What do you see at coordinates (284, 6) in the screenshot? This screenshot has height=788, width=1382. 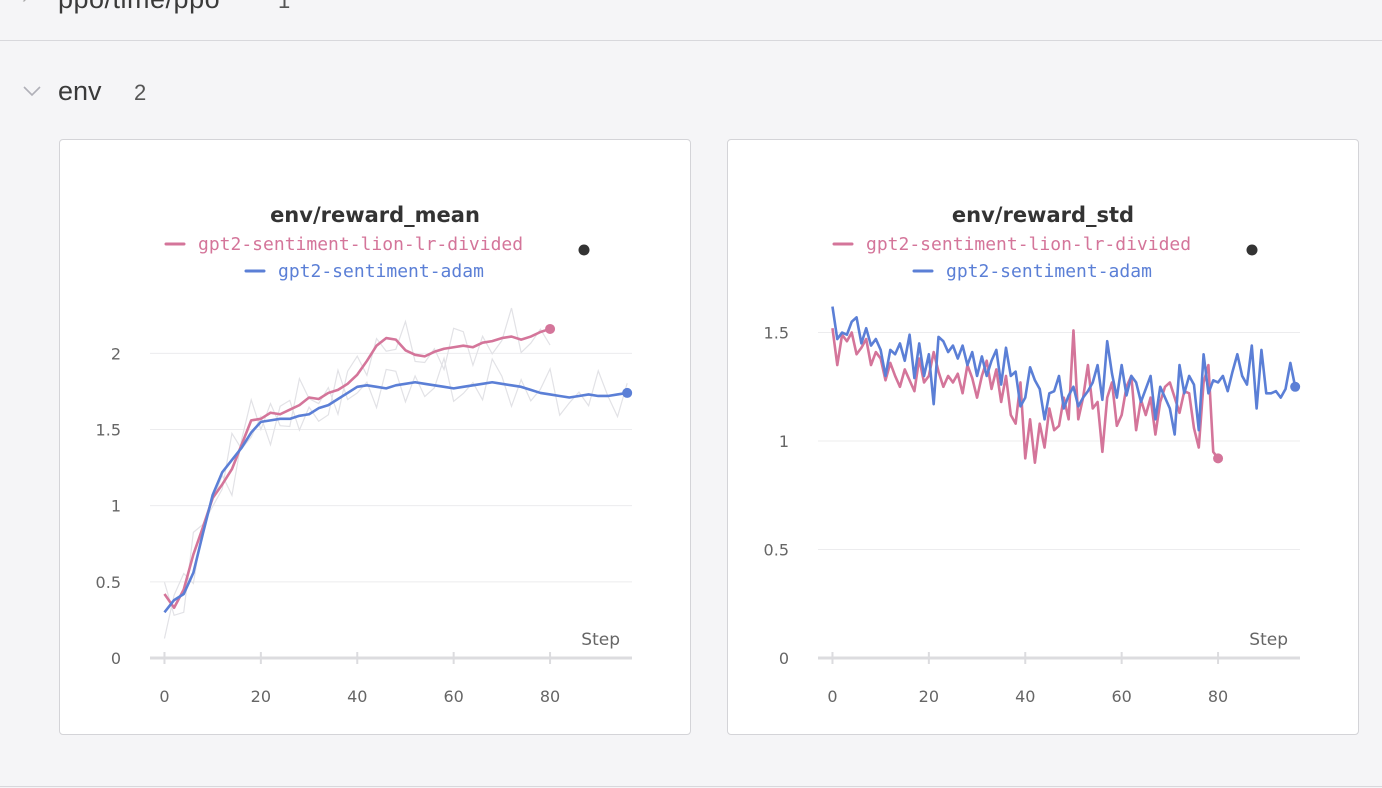 I see `section-count: 1` at bounding box center [284, 6].